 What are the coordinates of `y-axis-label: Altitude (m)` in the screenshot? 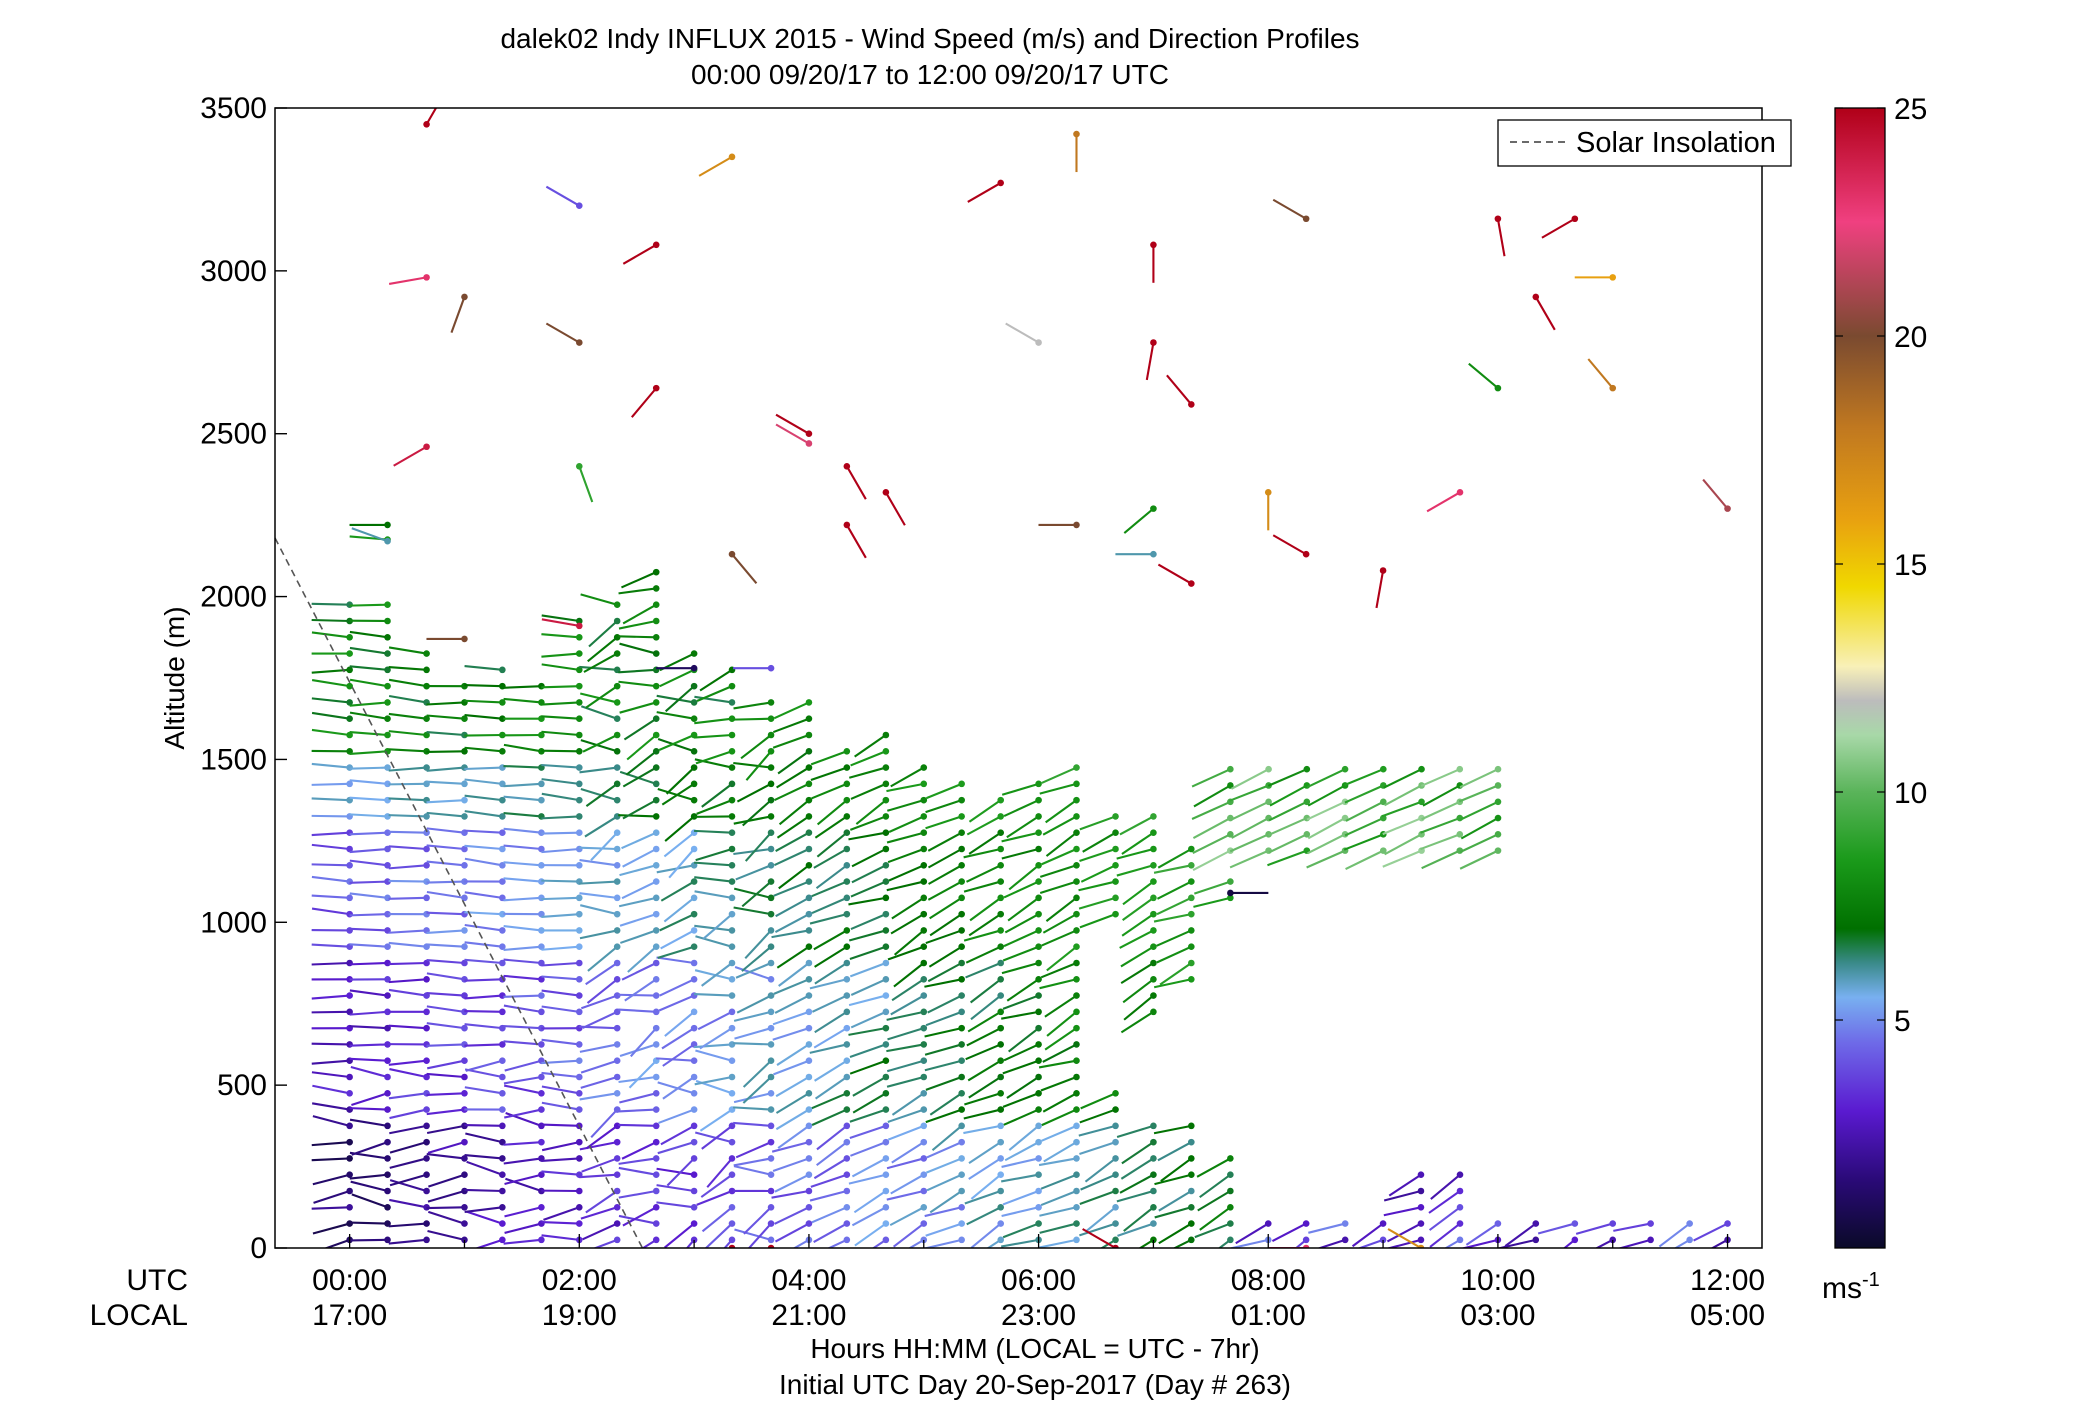 It's located at (174, 677).